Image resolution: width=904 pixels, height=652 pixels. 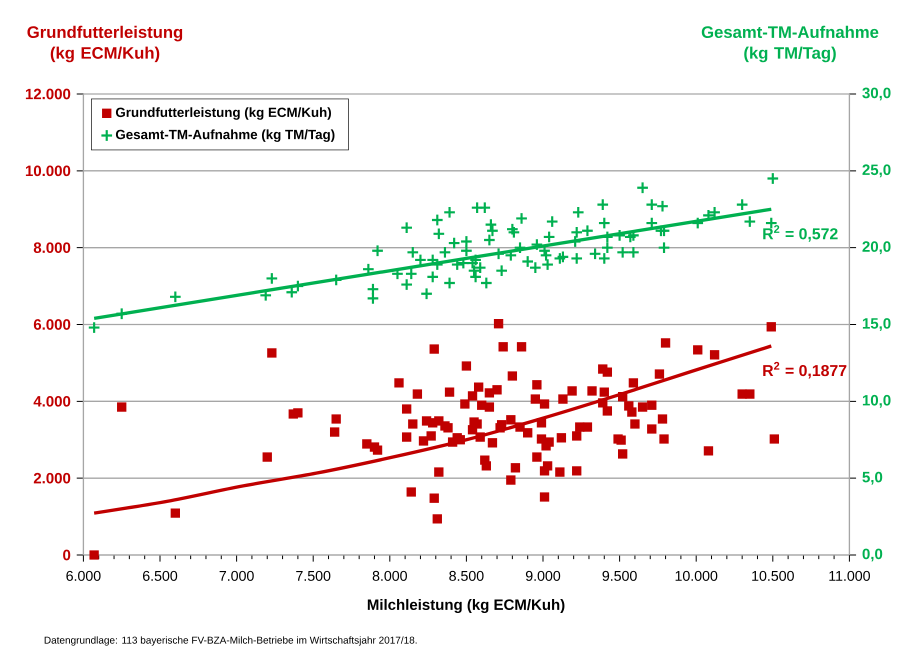 I want to click on y2-tick-label: 5,0, so click(x=872, y=478).